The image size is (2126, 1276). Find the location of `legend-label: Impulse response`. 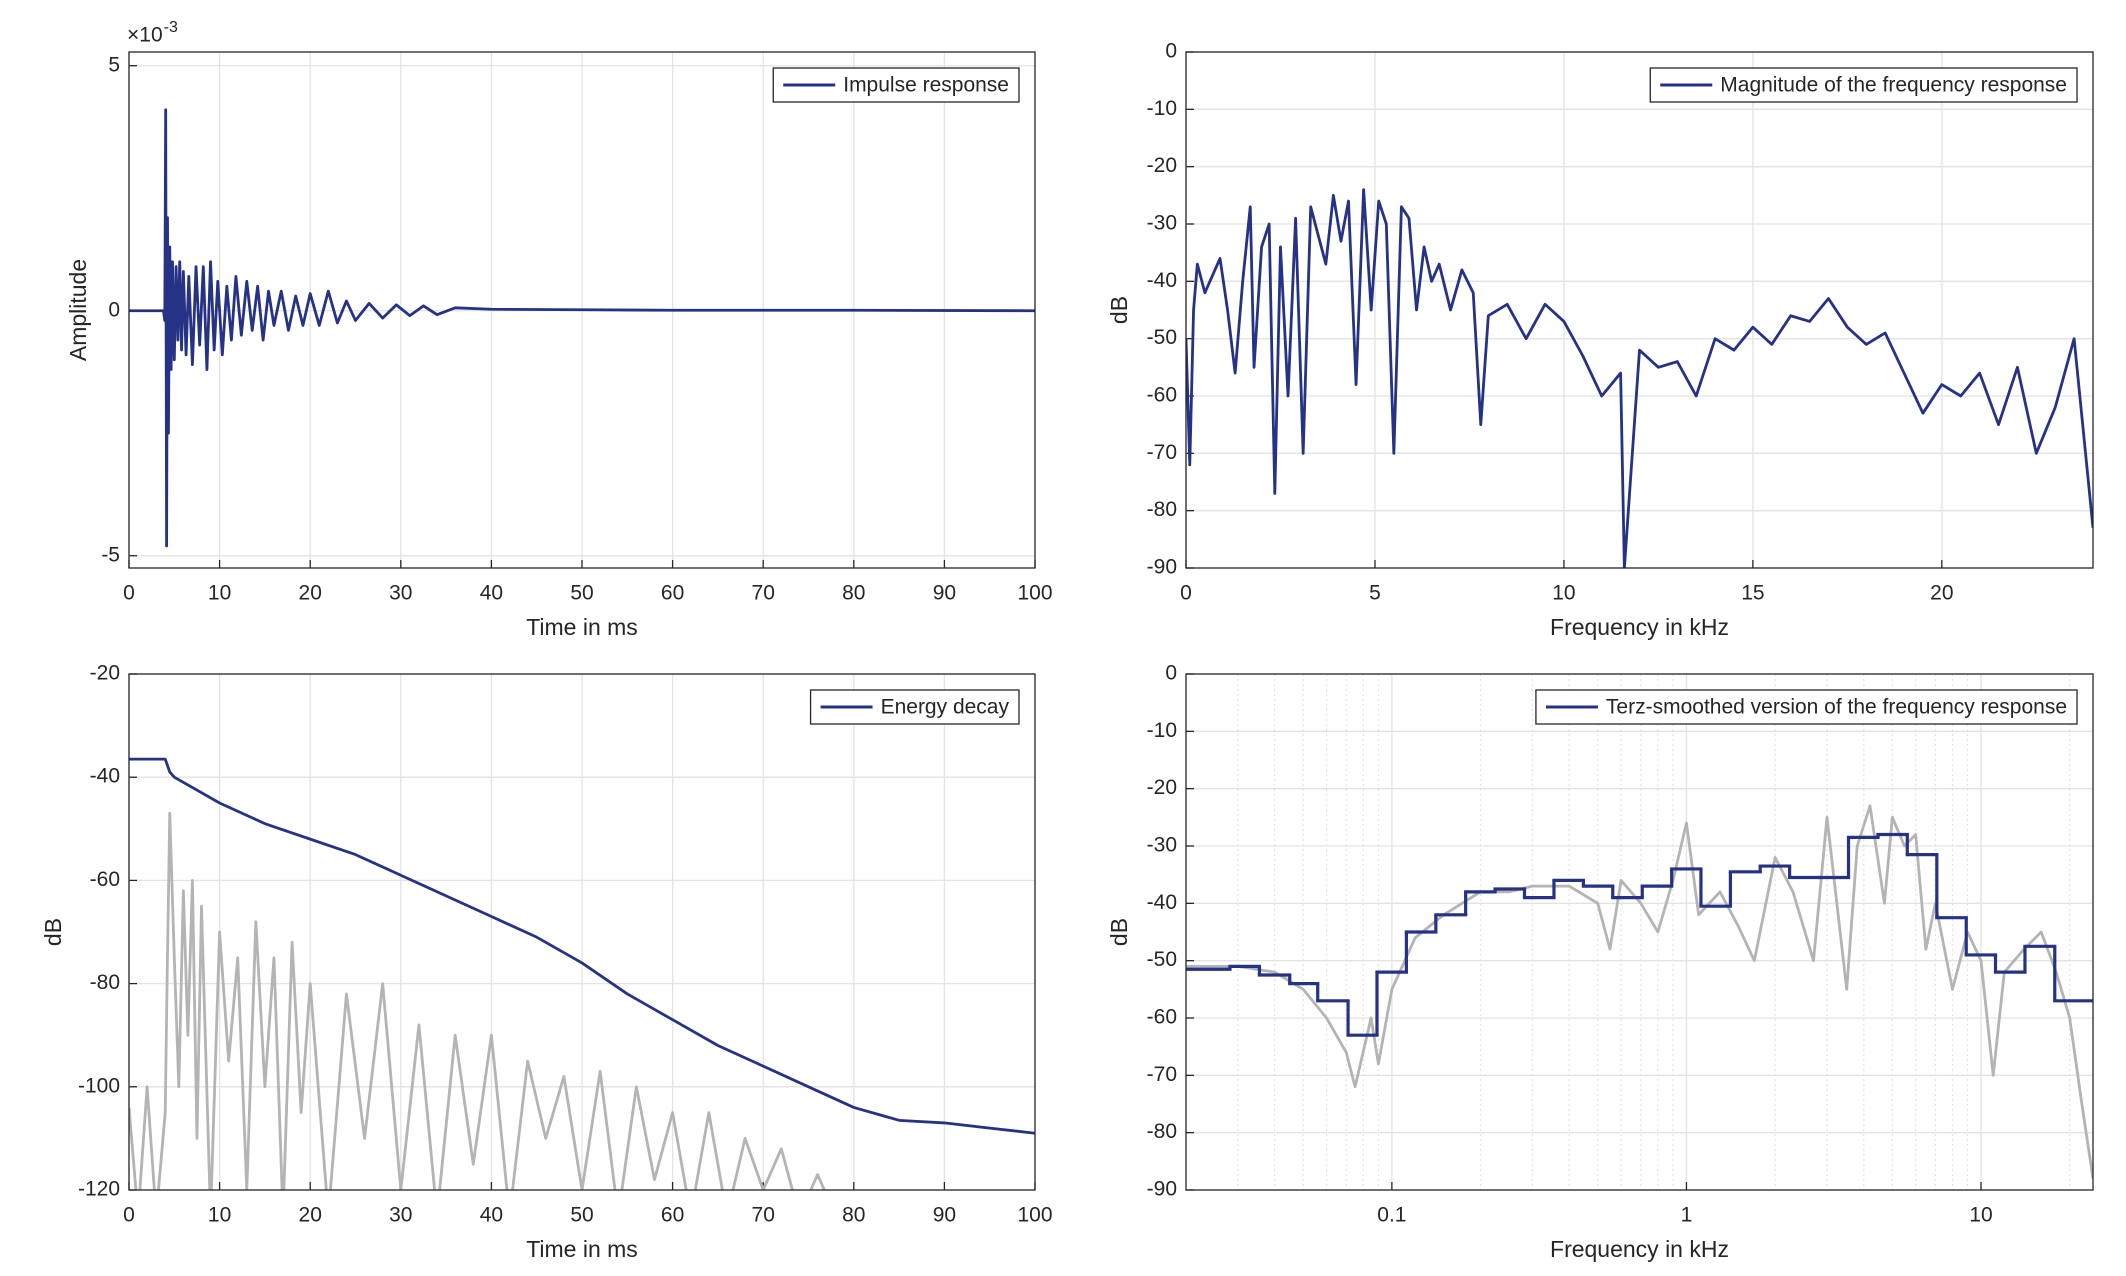

legend-label: Impulse response is located at coordinates (926, 85).